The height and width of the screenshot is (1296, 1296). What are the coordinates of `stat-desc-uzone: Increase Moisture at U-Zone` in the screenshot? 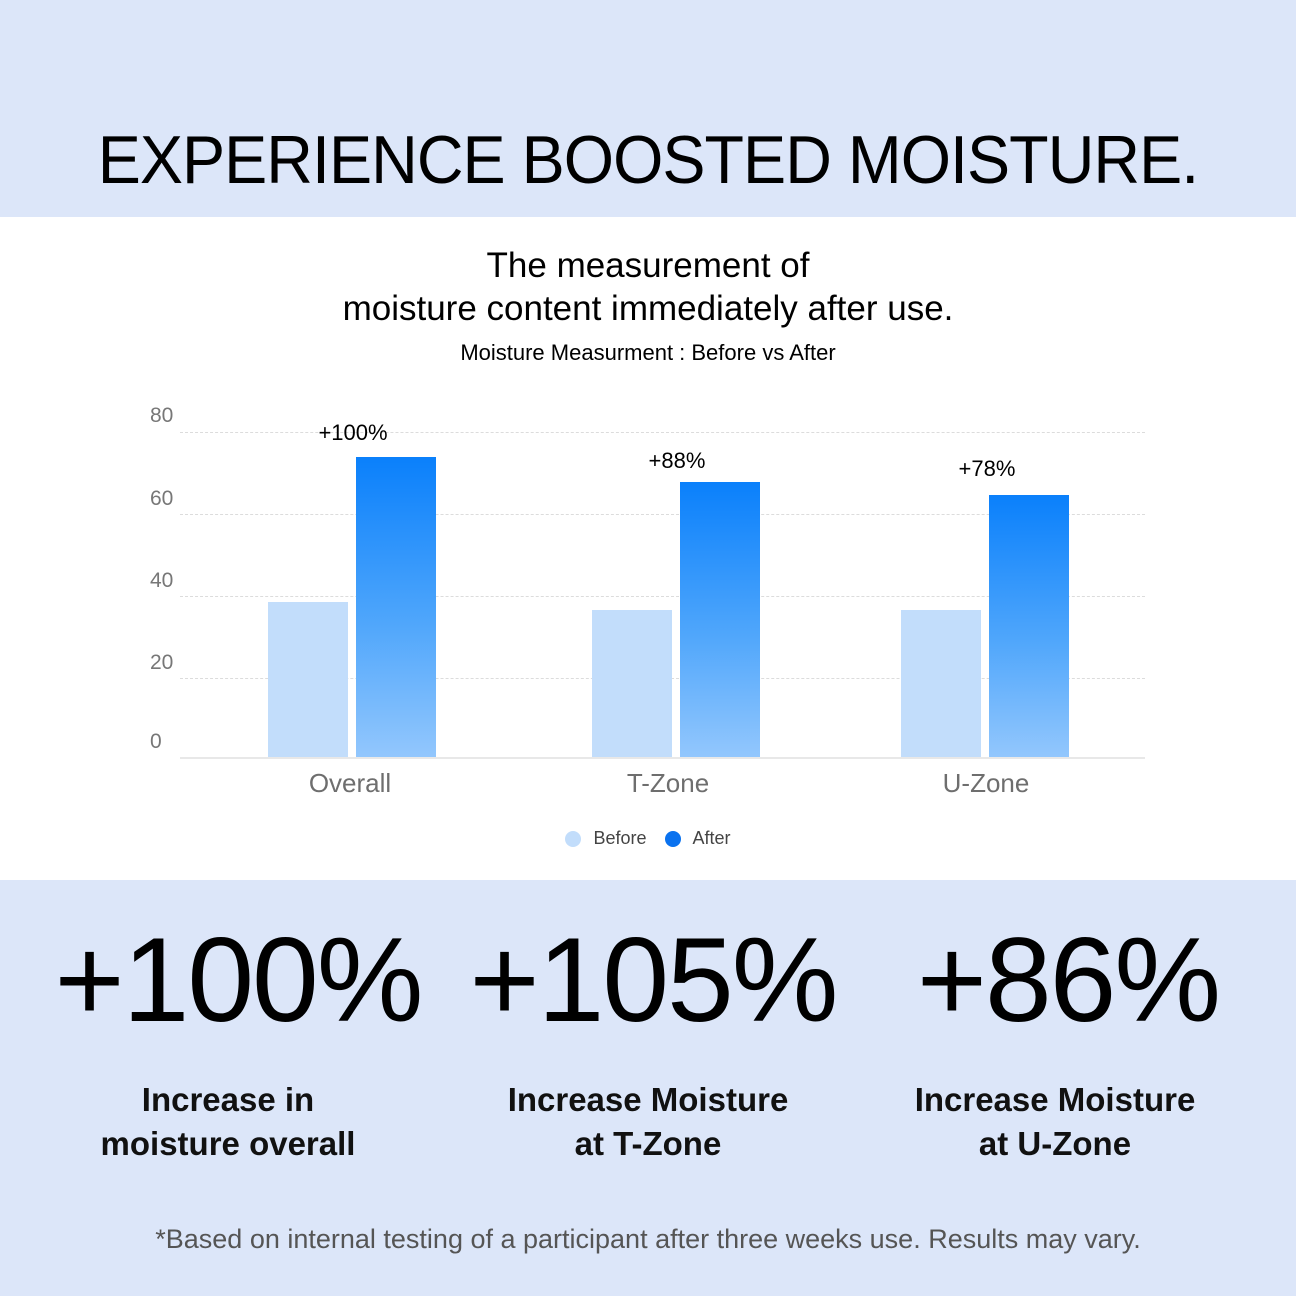 It's located at (1055, 1122).